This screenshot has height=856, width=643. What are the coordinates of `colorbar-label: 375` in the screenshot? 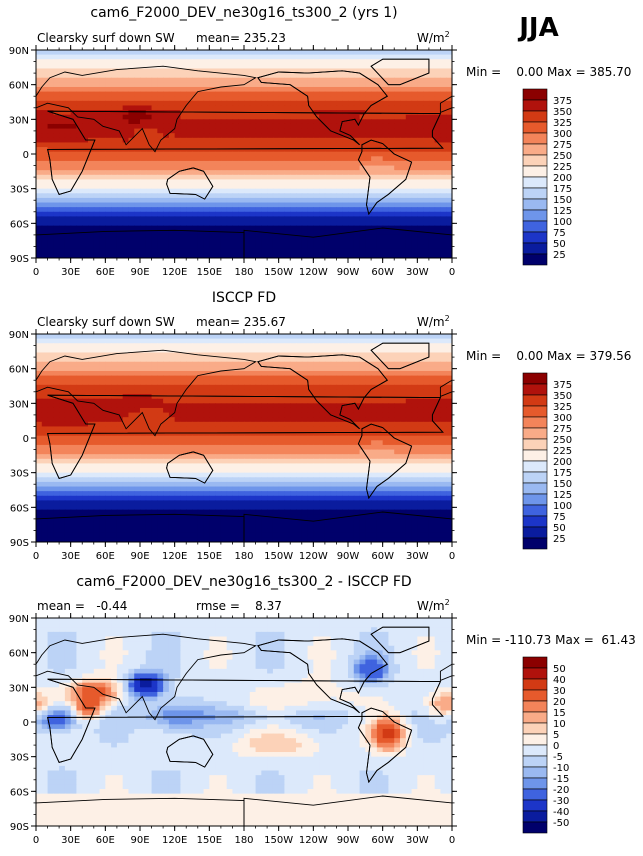 It's located at (562, 101).